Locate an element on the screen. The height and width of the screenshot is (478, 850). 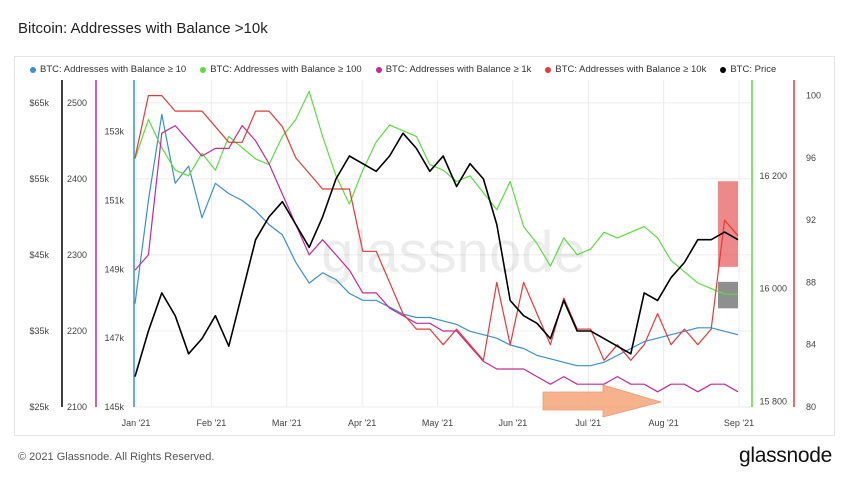
bal10k-tick-label: 88 is located at coordinates (811, 282).